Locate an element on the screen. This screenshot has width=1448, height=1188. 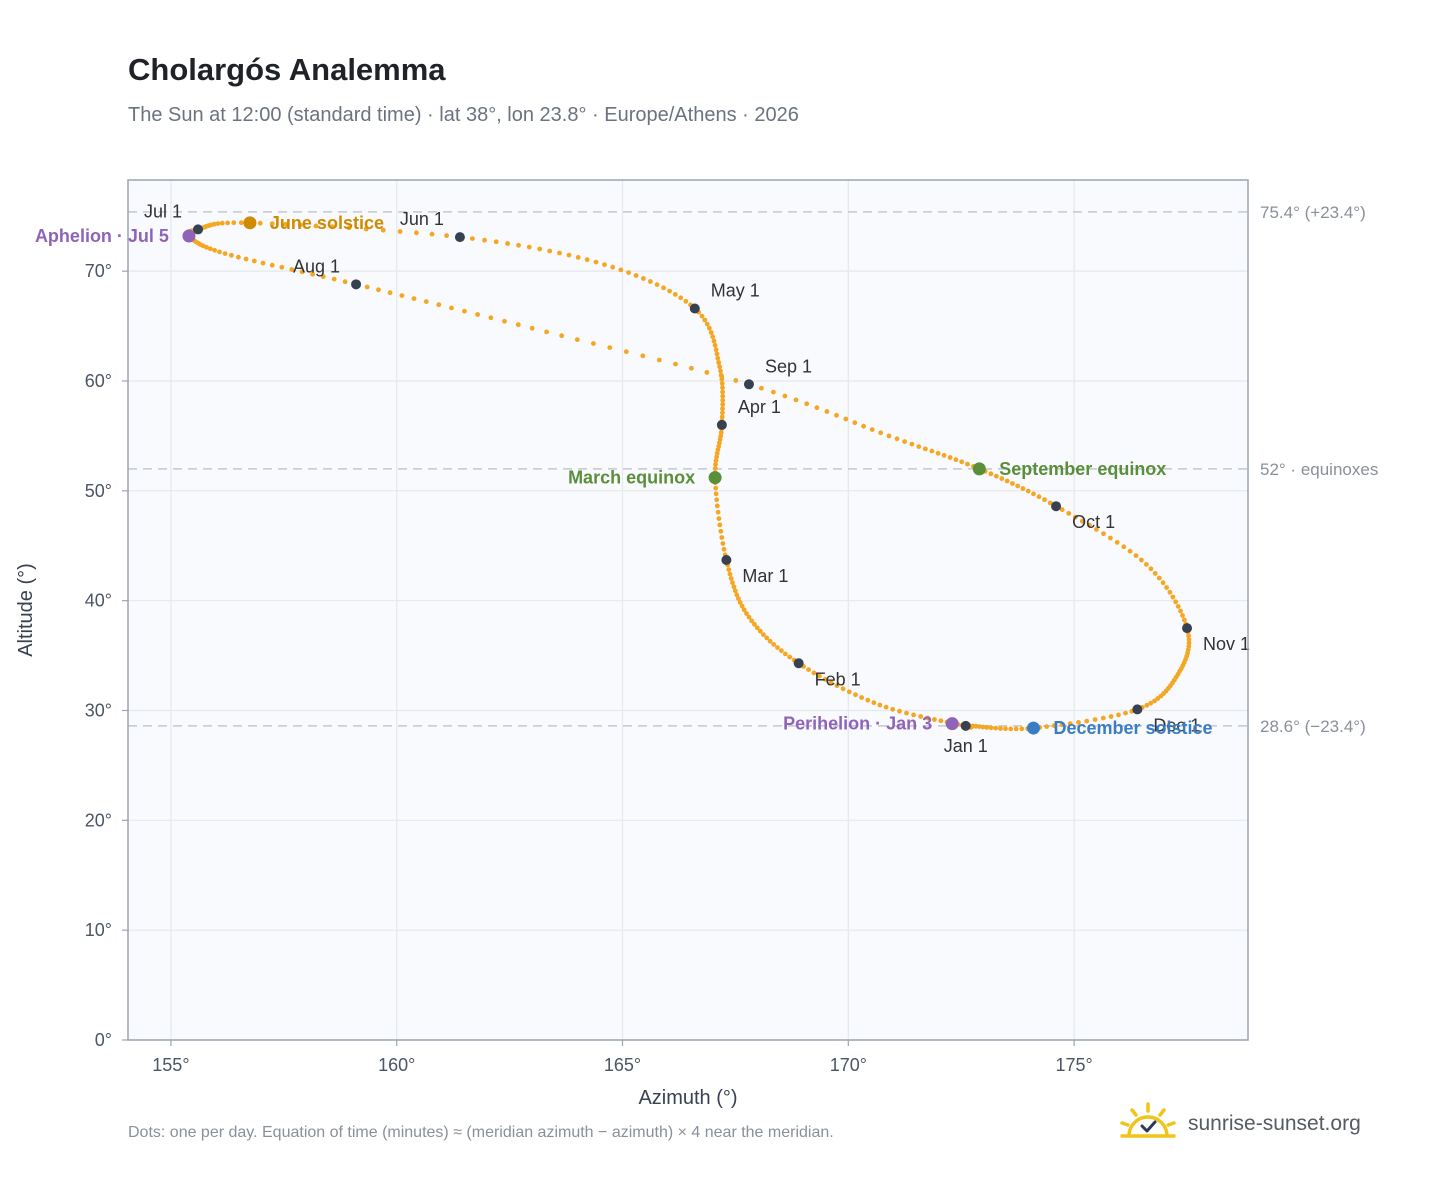
event-marker-label: September equinox is located at coordinates (1082, 469).